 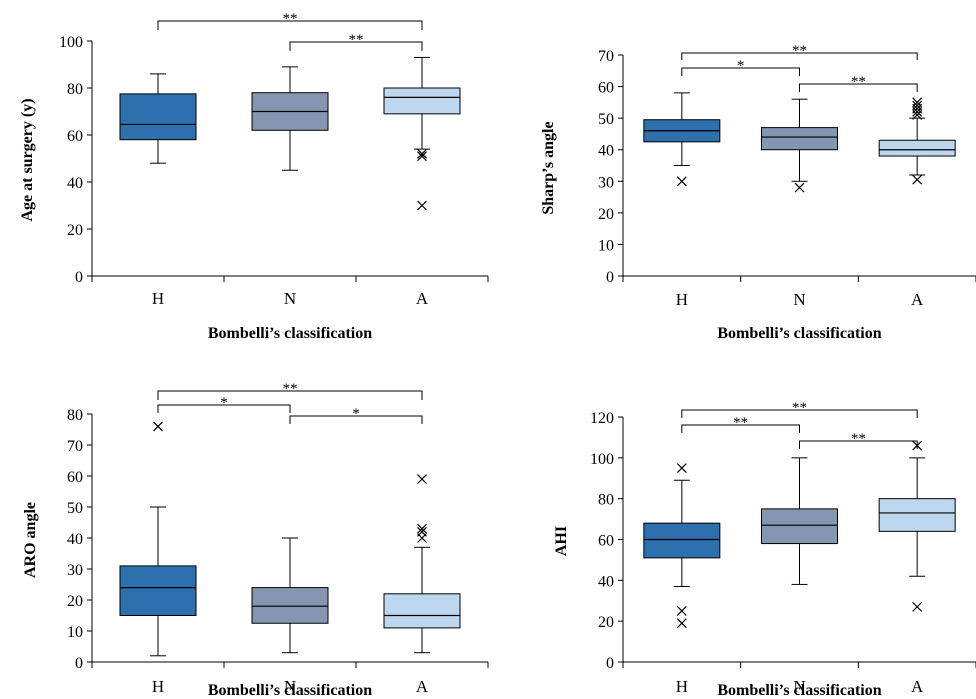 I want to click on y-axis-title: Sharp’s angle, so click(x=548, y=167).